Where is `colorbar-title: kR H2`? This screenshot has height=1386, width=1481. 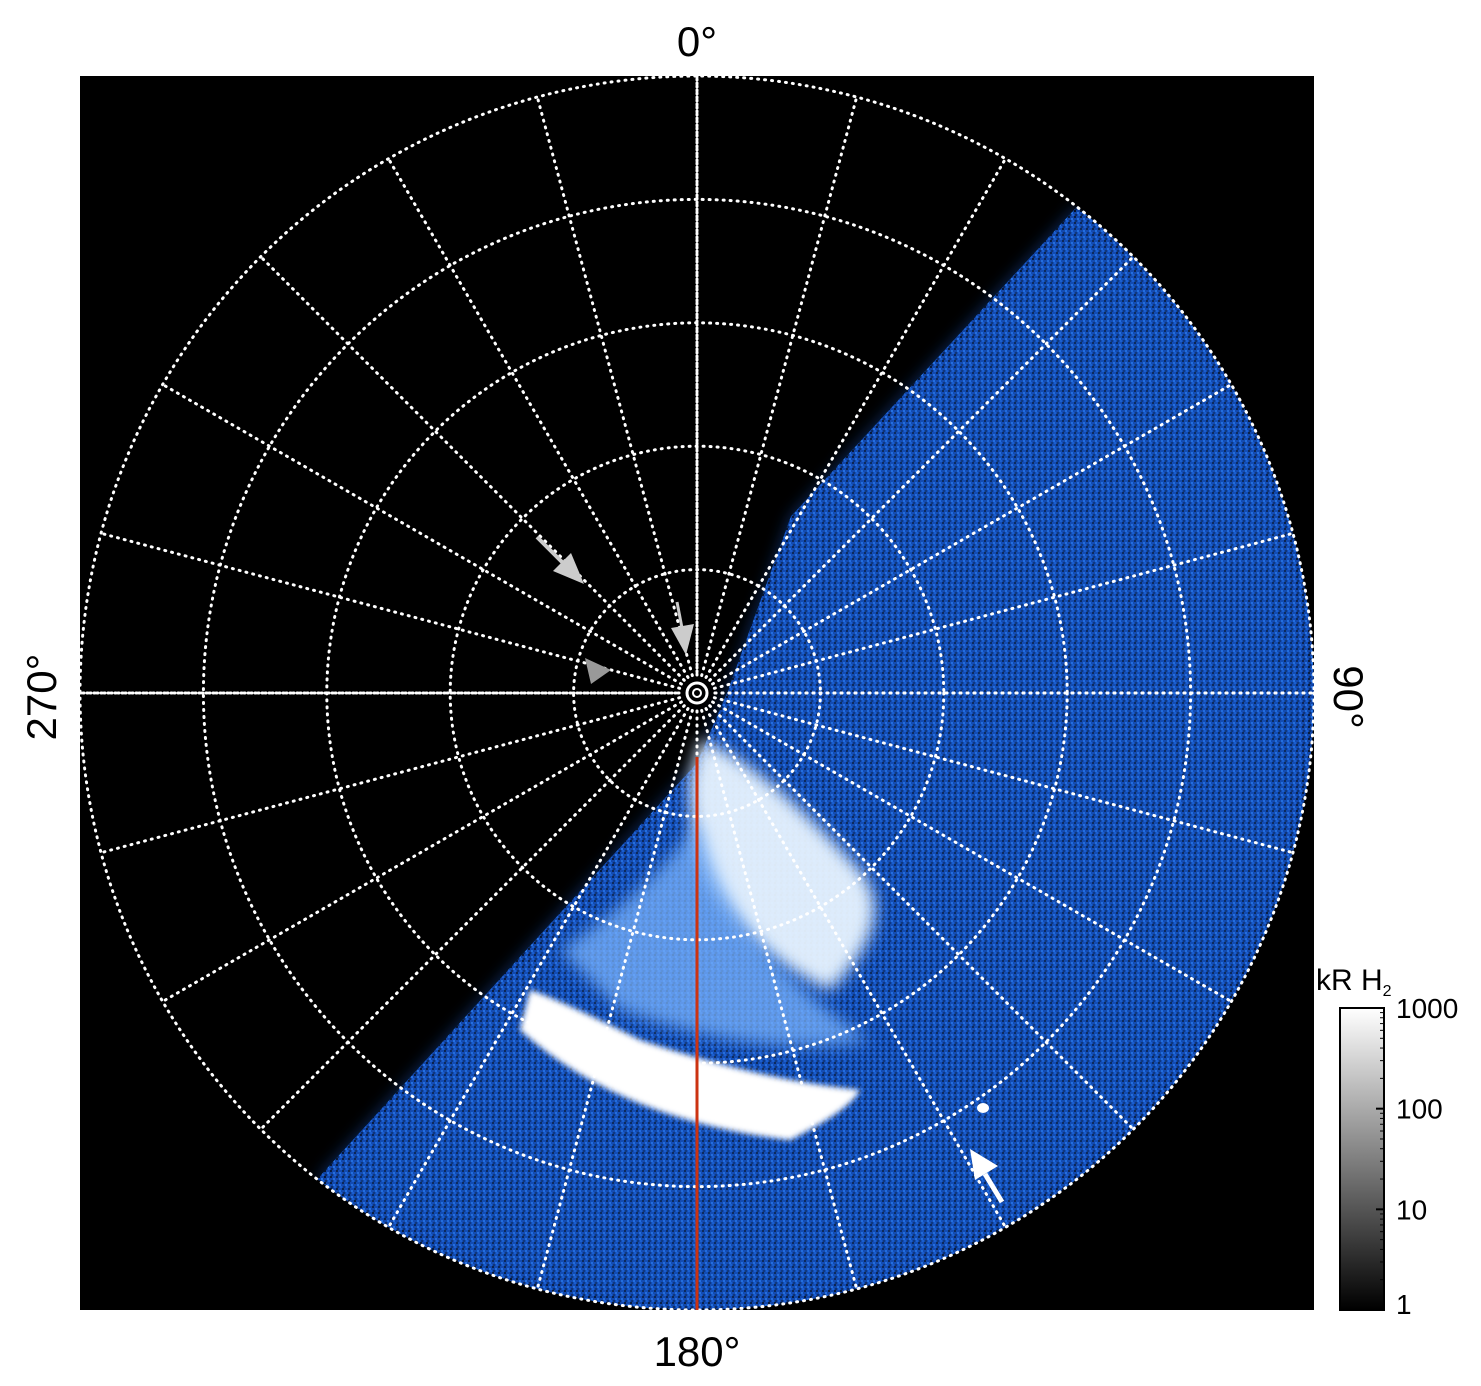
colorbar-title: kR H2 is located at coordinates (1354, 982).